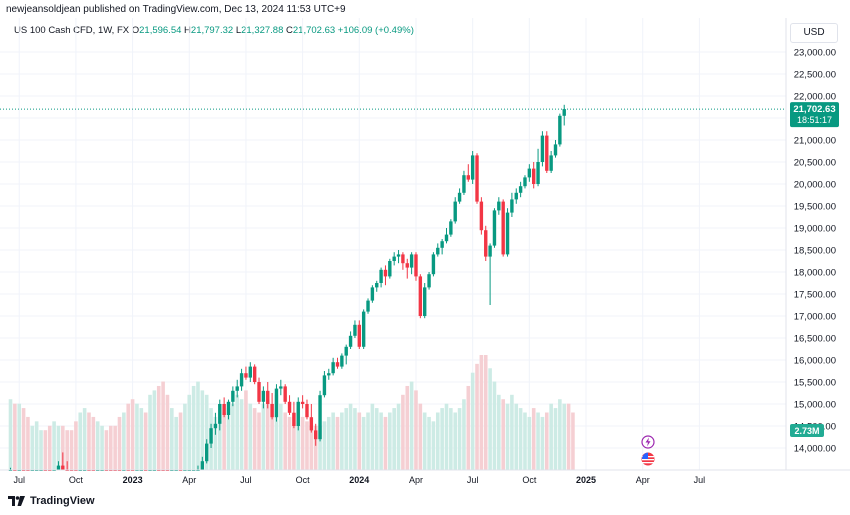  Describe the element at coordinates (314, 30) in the screenshot. I see `ohlc-close-value: 21,702.63` at that location.